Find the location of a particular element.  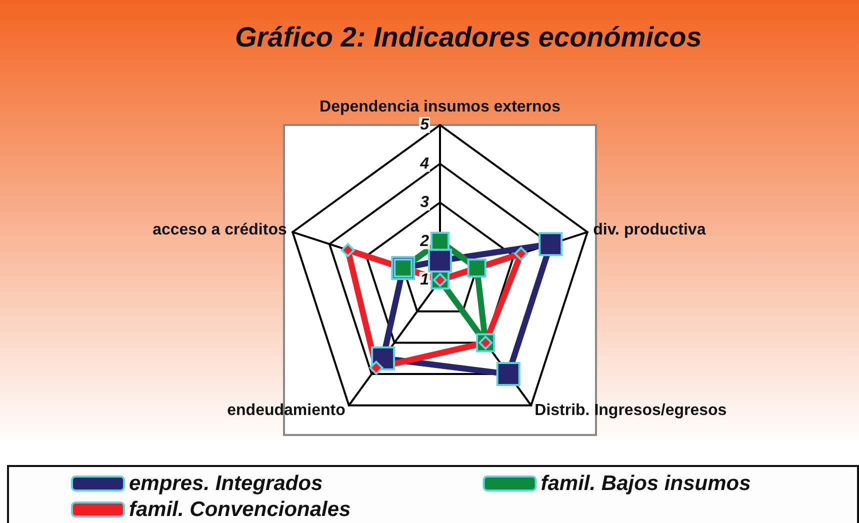

chart-title: Gráfico 2: Indicadores económicos is located at coordinates (468, 37).